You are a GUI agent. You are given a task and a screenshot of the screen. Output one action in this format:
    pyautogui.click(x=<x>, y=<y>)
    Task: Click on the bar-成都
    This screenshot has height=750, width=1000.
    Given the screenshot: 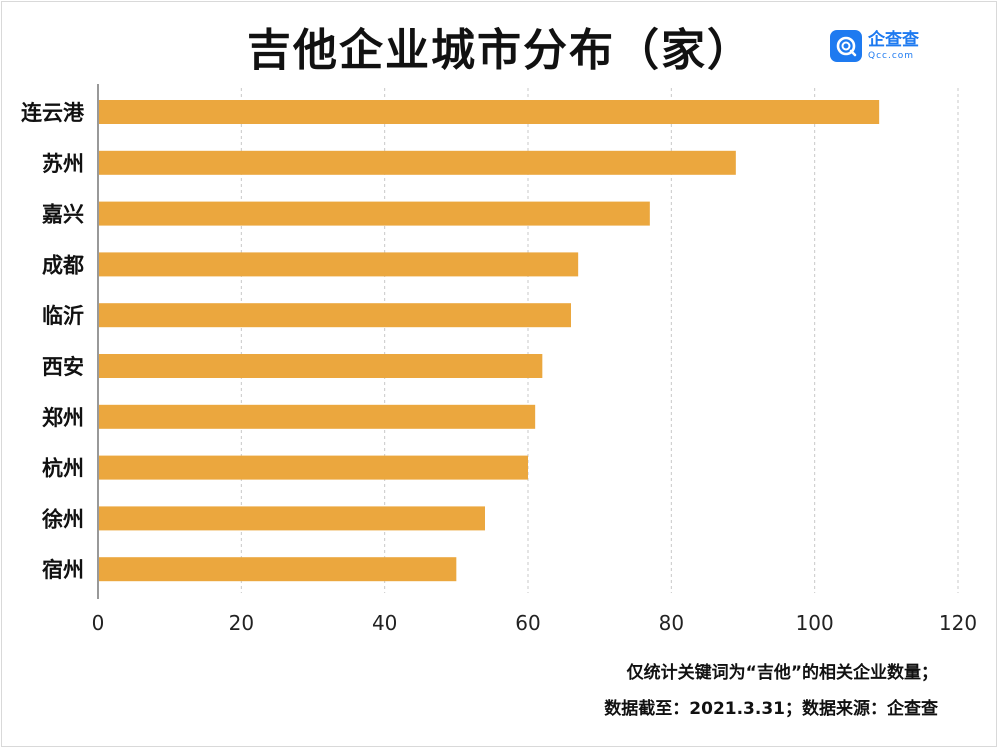 What is the action you would take?
    pyautogui.click(x=339, y=264)
    